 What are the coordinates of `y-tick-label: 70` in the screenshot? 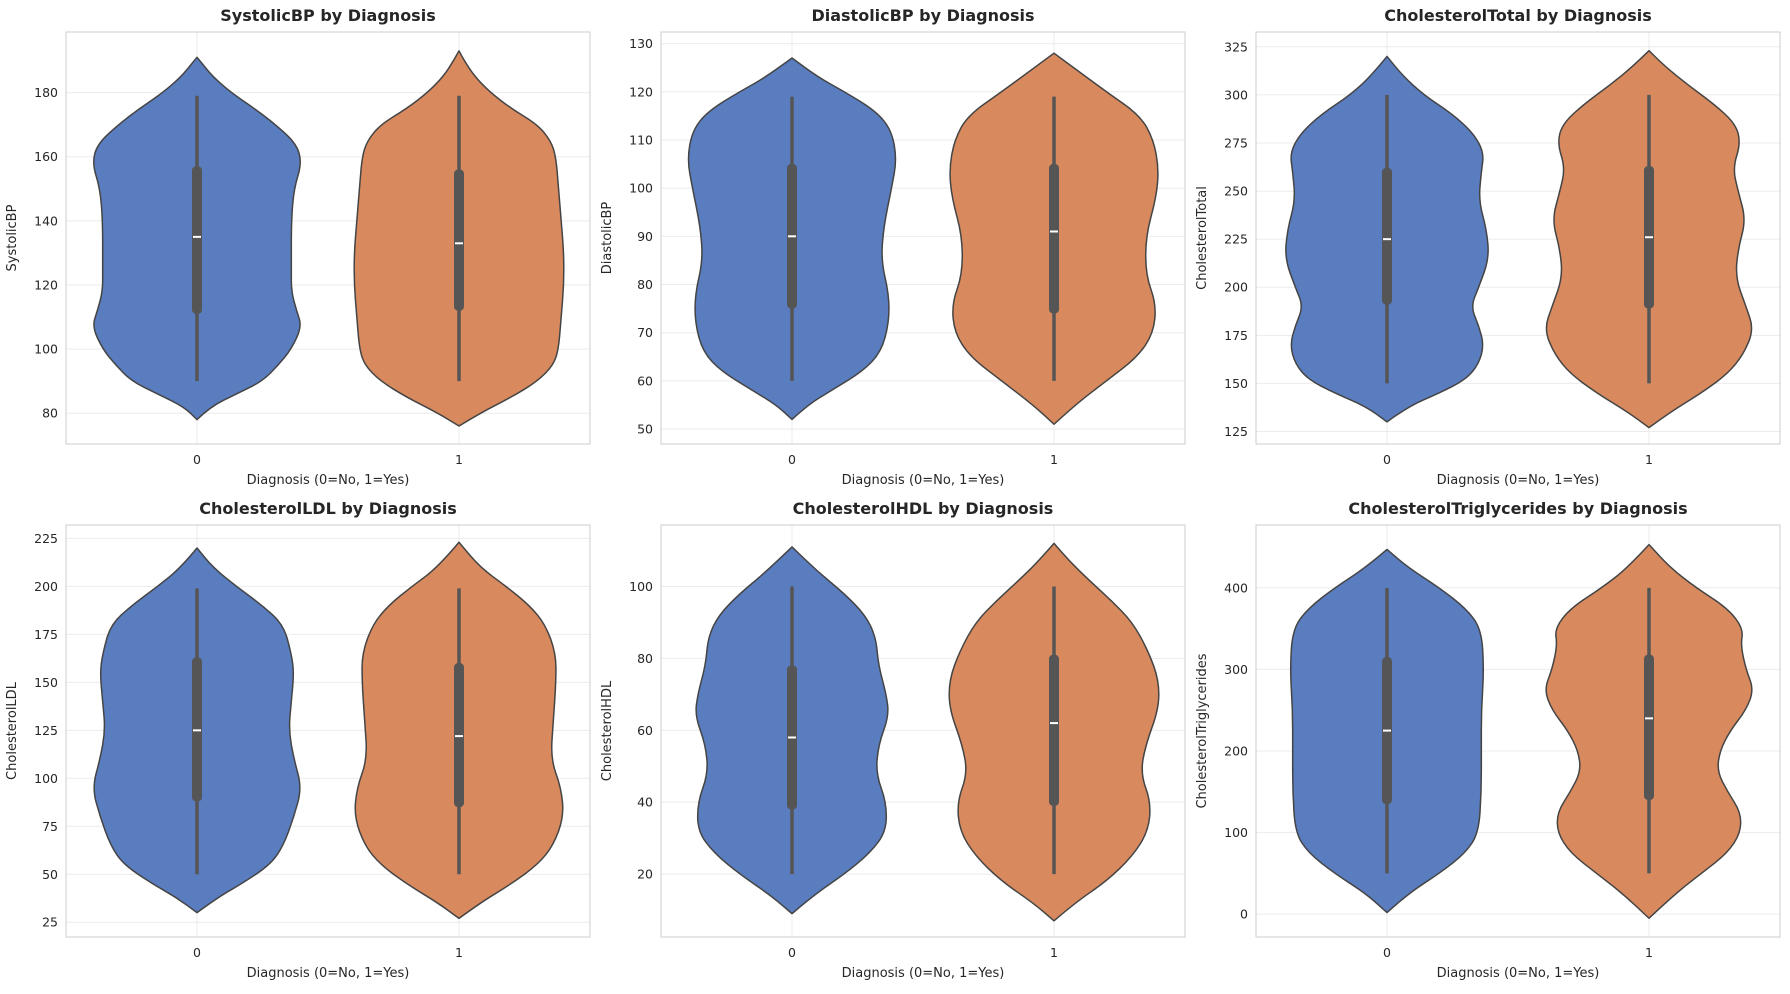 It's located at (645, 332).